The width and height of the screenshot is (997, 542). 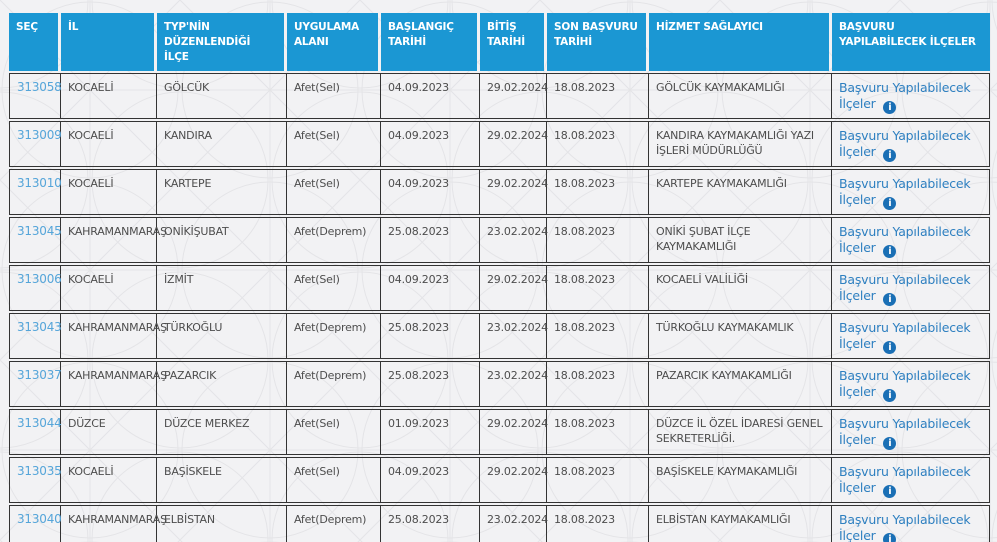 What do you see at coordinates (222, 96) in the screenshot?
I see `cell-ilce: GÖLCÜK` at bounding box center [222, 96].